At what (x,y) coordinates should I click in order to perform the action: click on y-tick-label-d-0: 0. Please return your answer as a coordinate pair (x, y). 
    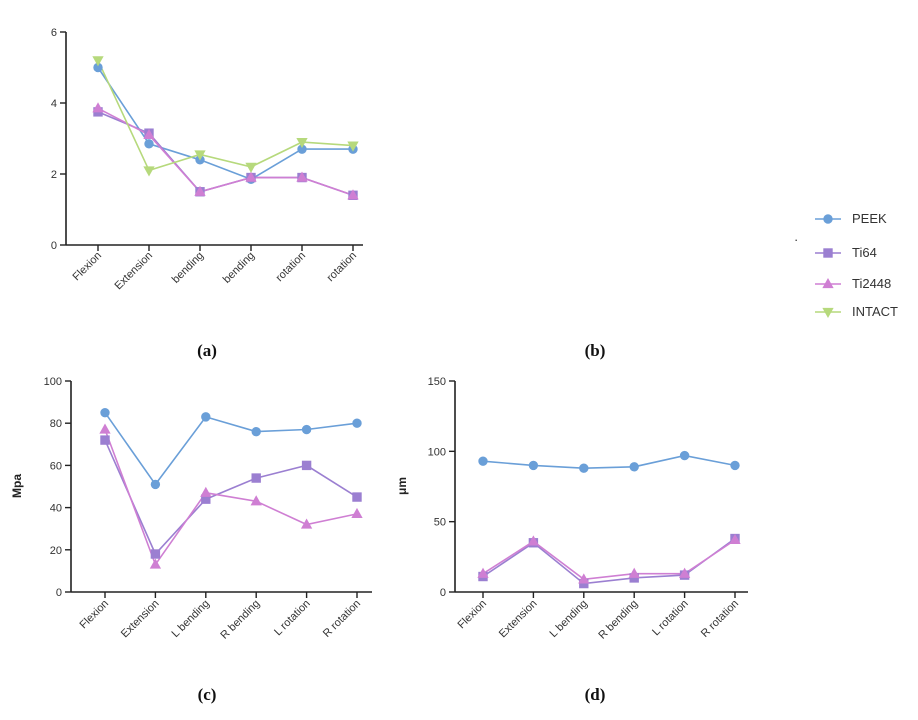
    Looking at the image, I should click on (443, 593).